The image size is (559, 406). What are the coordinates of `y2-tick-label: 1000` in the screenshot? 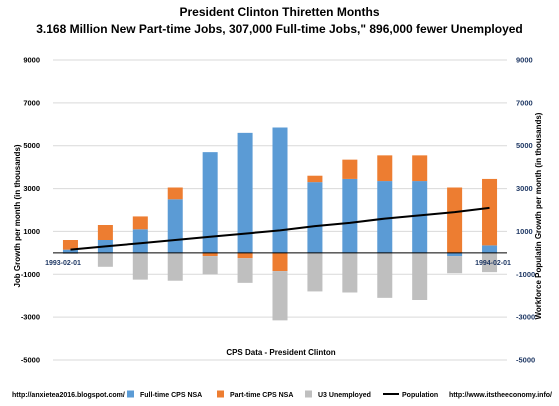 It's located at (524, 231).